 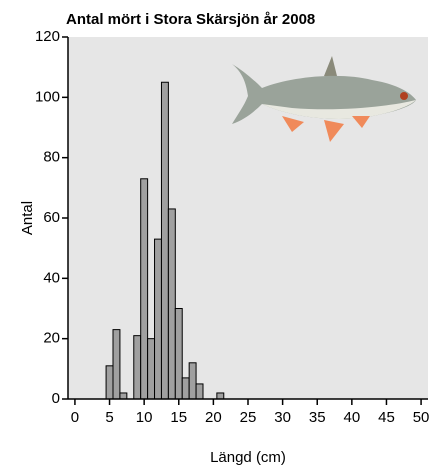 What do you see at coordinates (352, 417) in the screenshot?
I see `x-tick-label: 40` at bounding box center [352, 417].